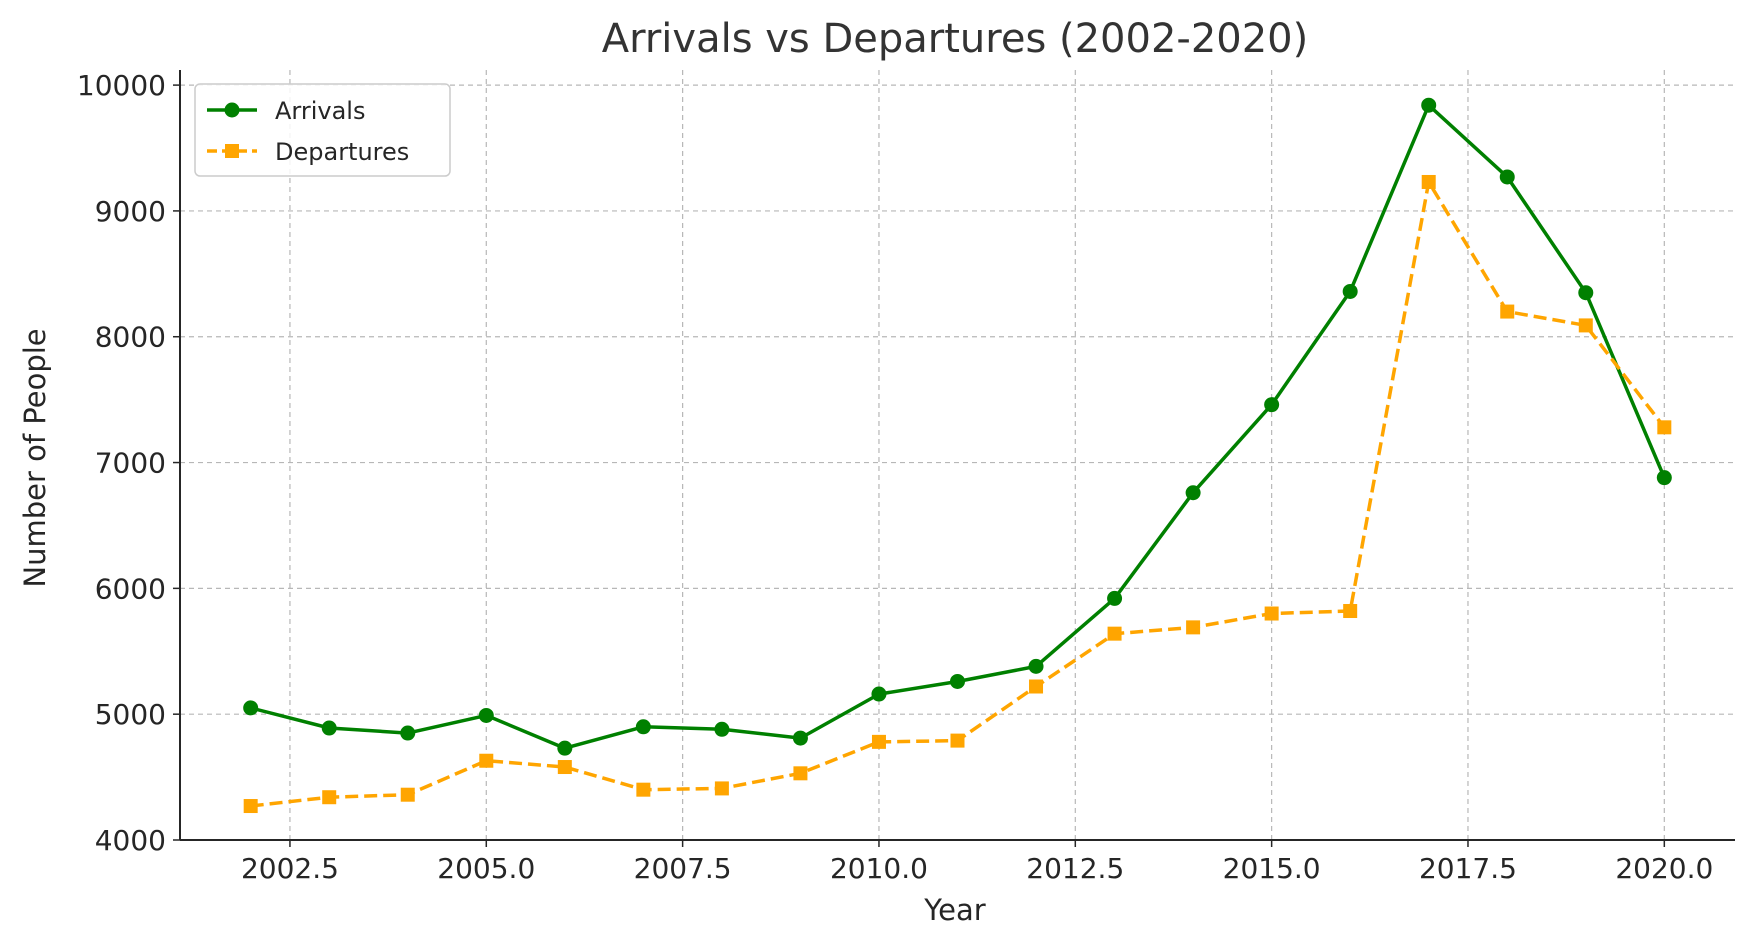 The height and width of the screenshot is (947, 1750). What do you see at coordinates (1272, 868) in the screenshot?
I see `x-tick-label: 2015.0` at bounding box center [1272, 868].